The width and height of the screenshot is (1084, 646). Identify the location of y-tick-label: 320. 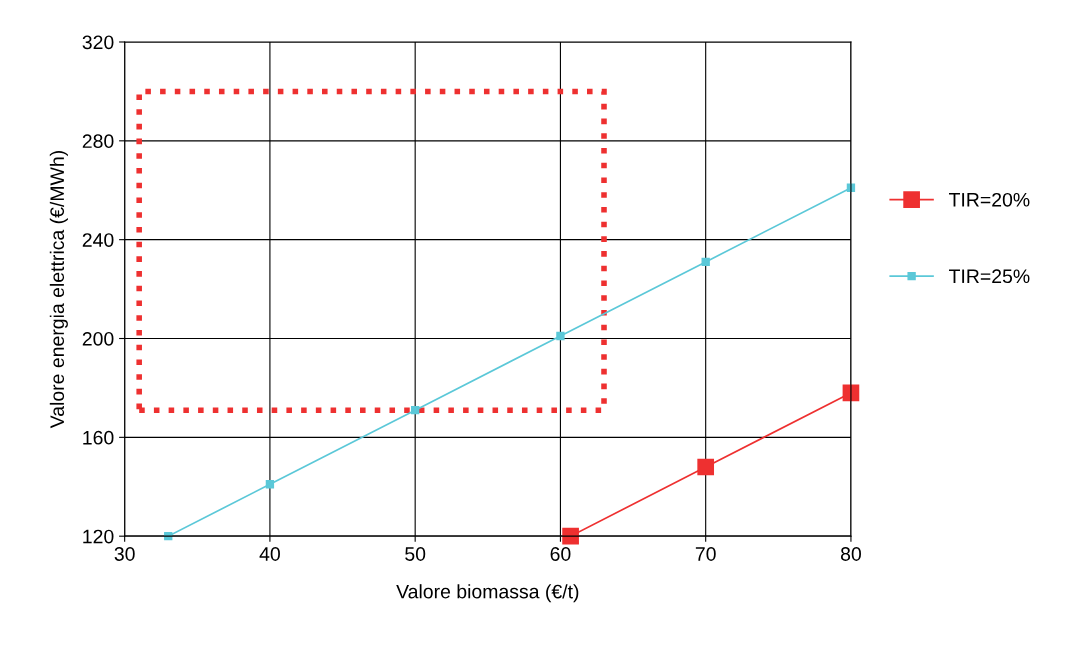
(98, 42).